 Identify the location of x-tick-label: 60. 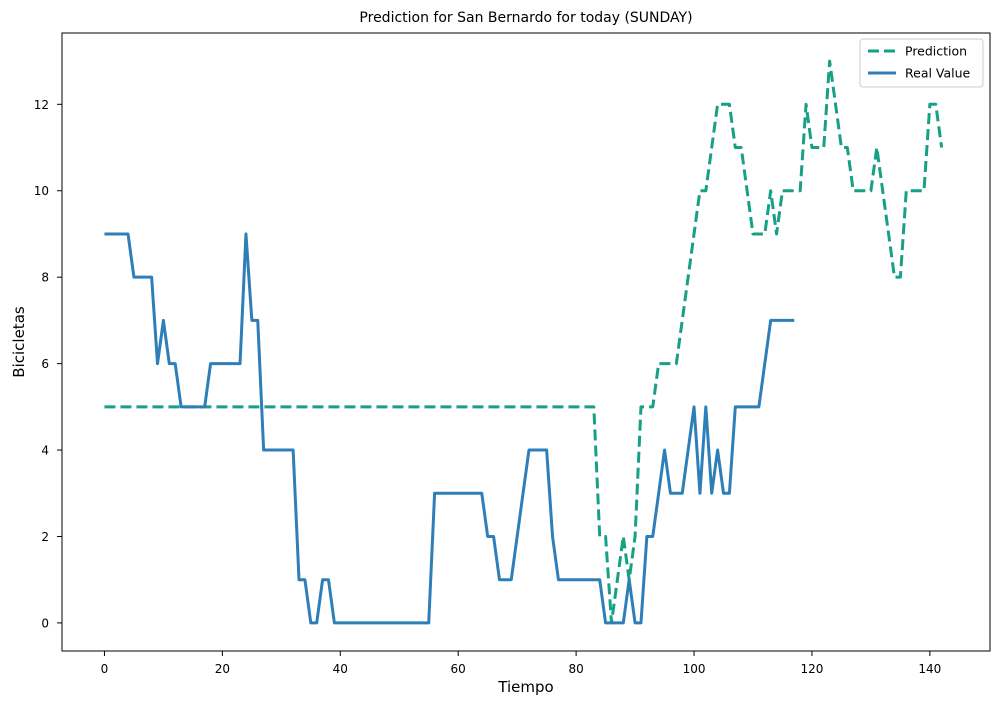
(458, 669).